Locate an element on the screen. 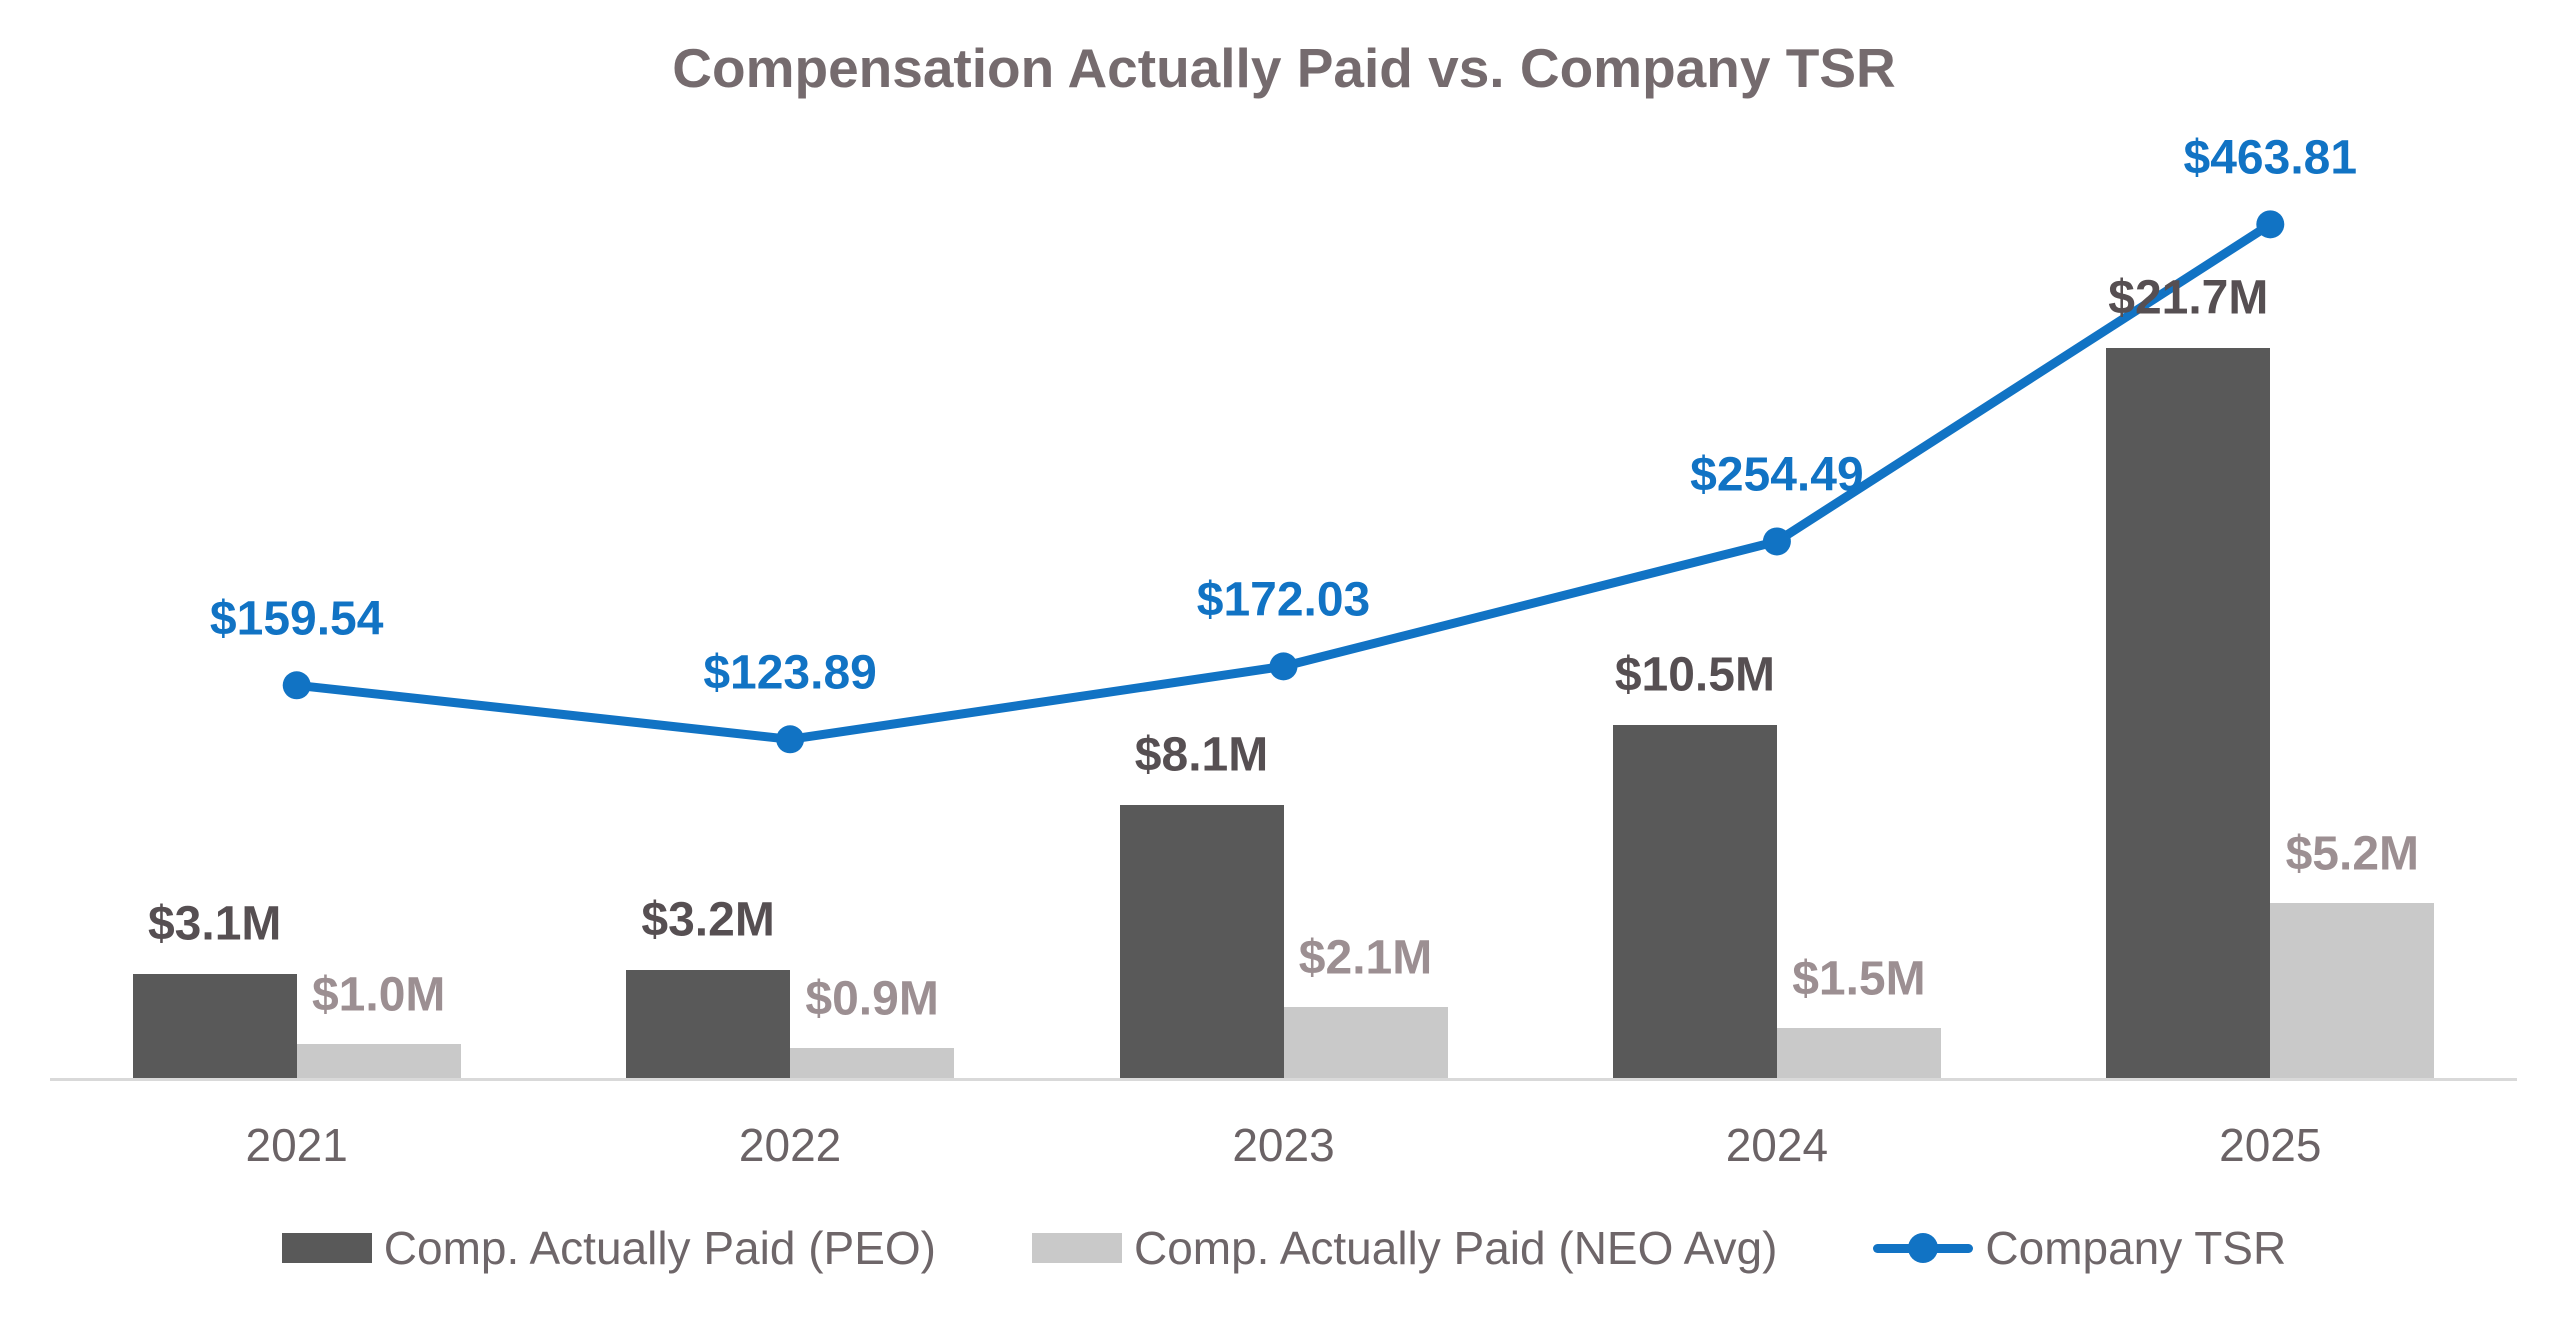  legend-label-peo: Comp. Actually Paid (PEO) is located at coordinates (659, 1248).